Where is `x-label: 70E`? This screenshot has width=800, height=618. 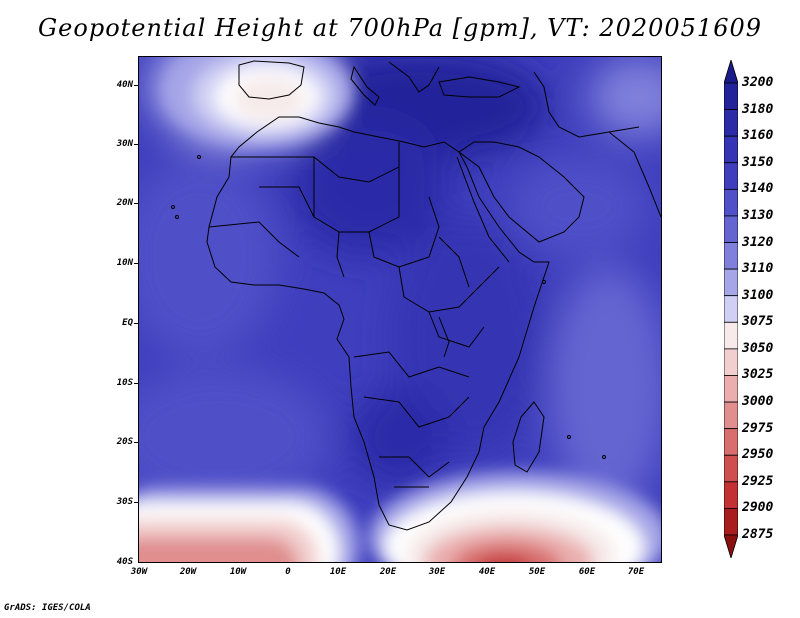
x-label: 70E is located at coordinates (636, 572).